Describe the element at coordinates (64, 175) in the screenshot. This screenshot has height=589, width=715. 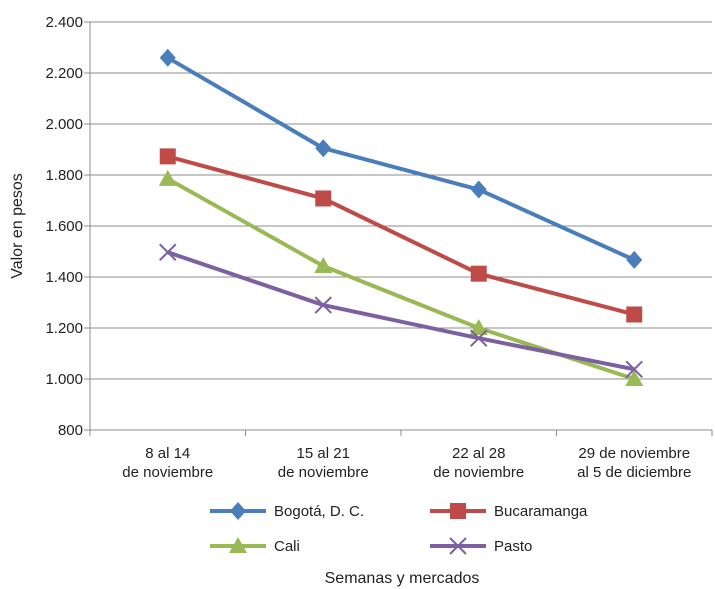
I see `y-tick-label: 1.800` at that location.